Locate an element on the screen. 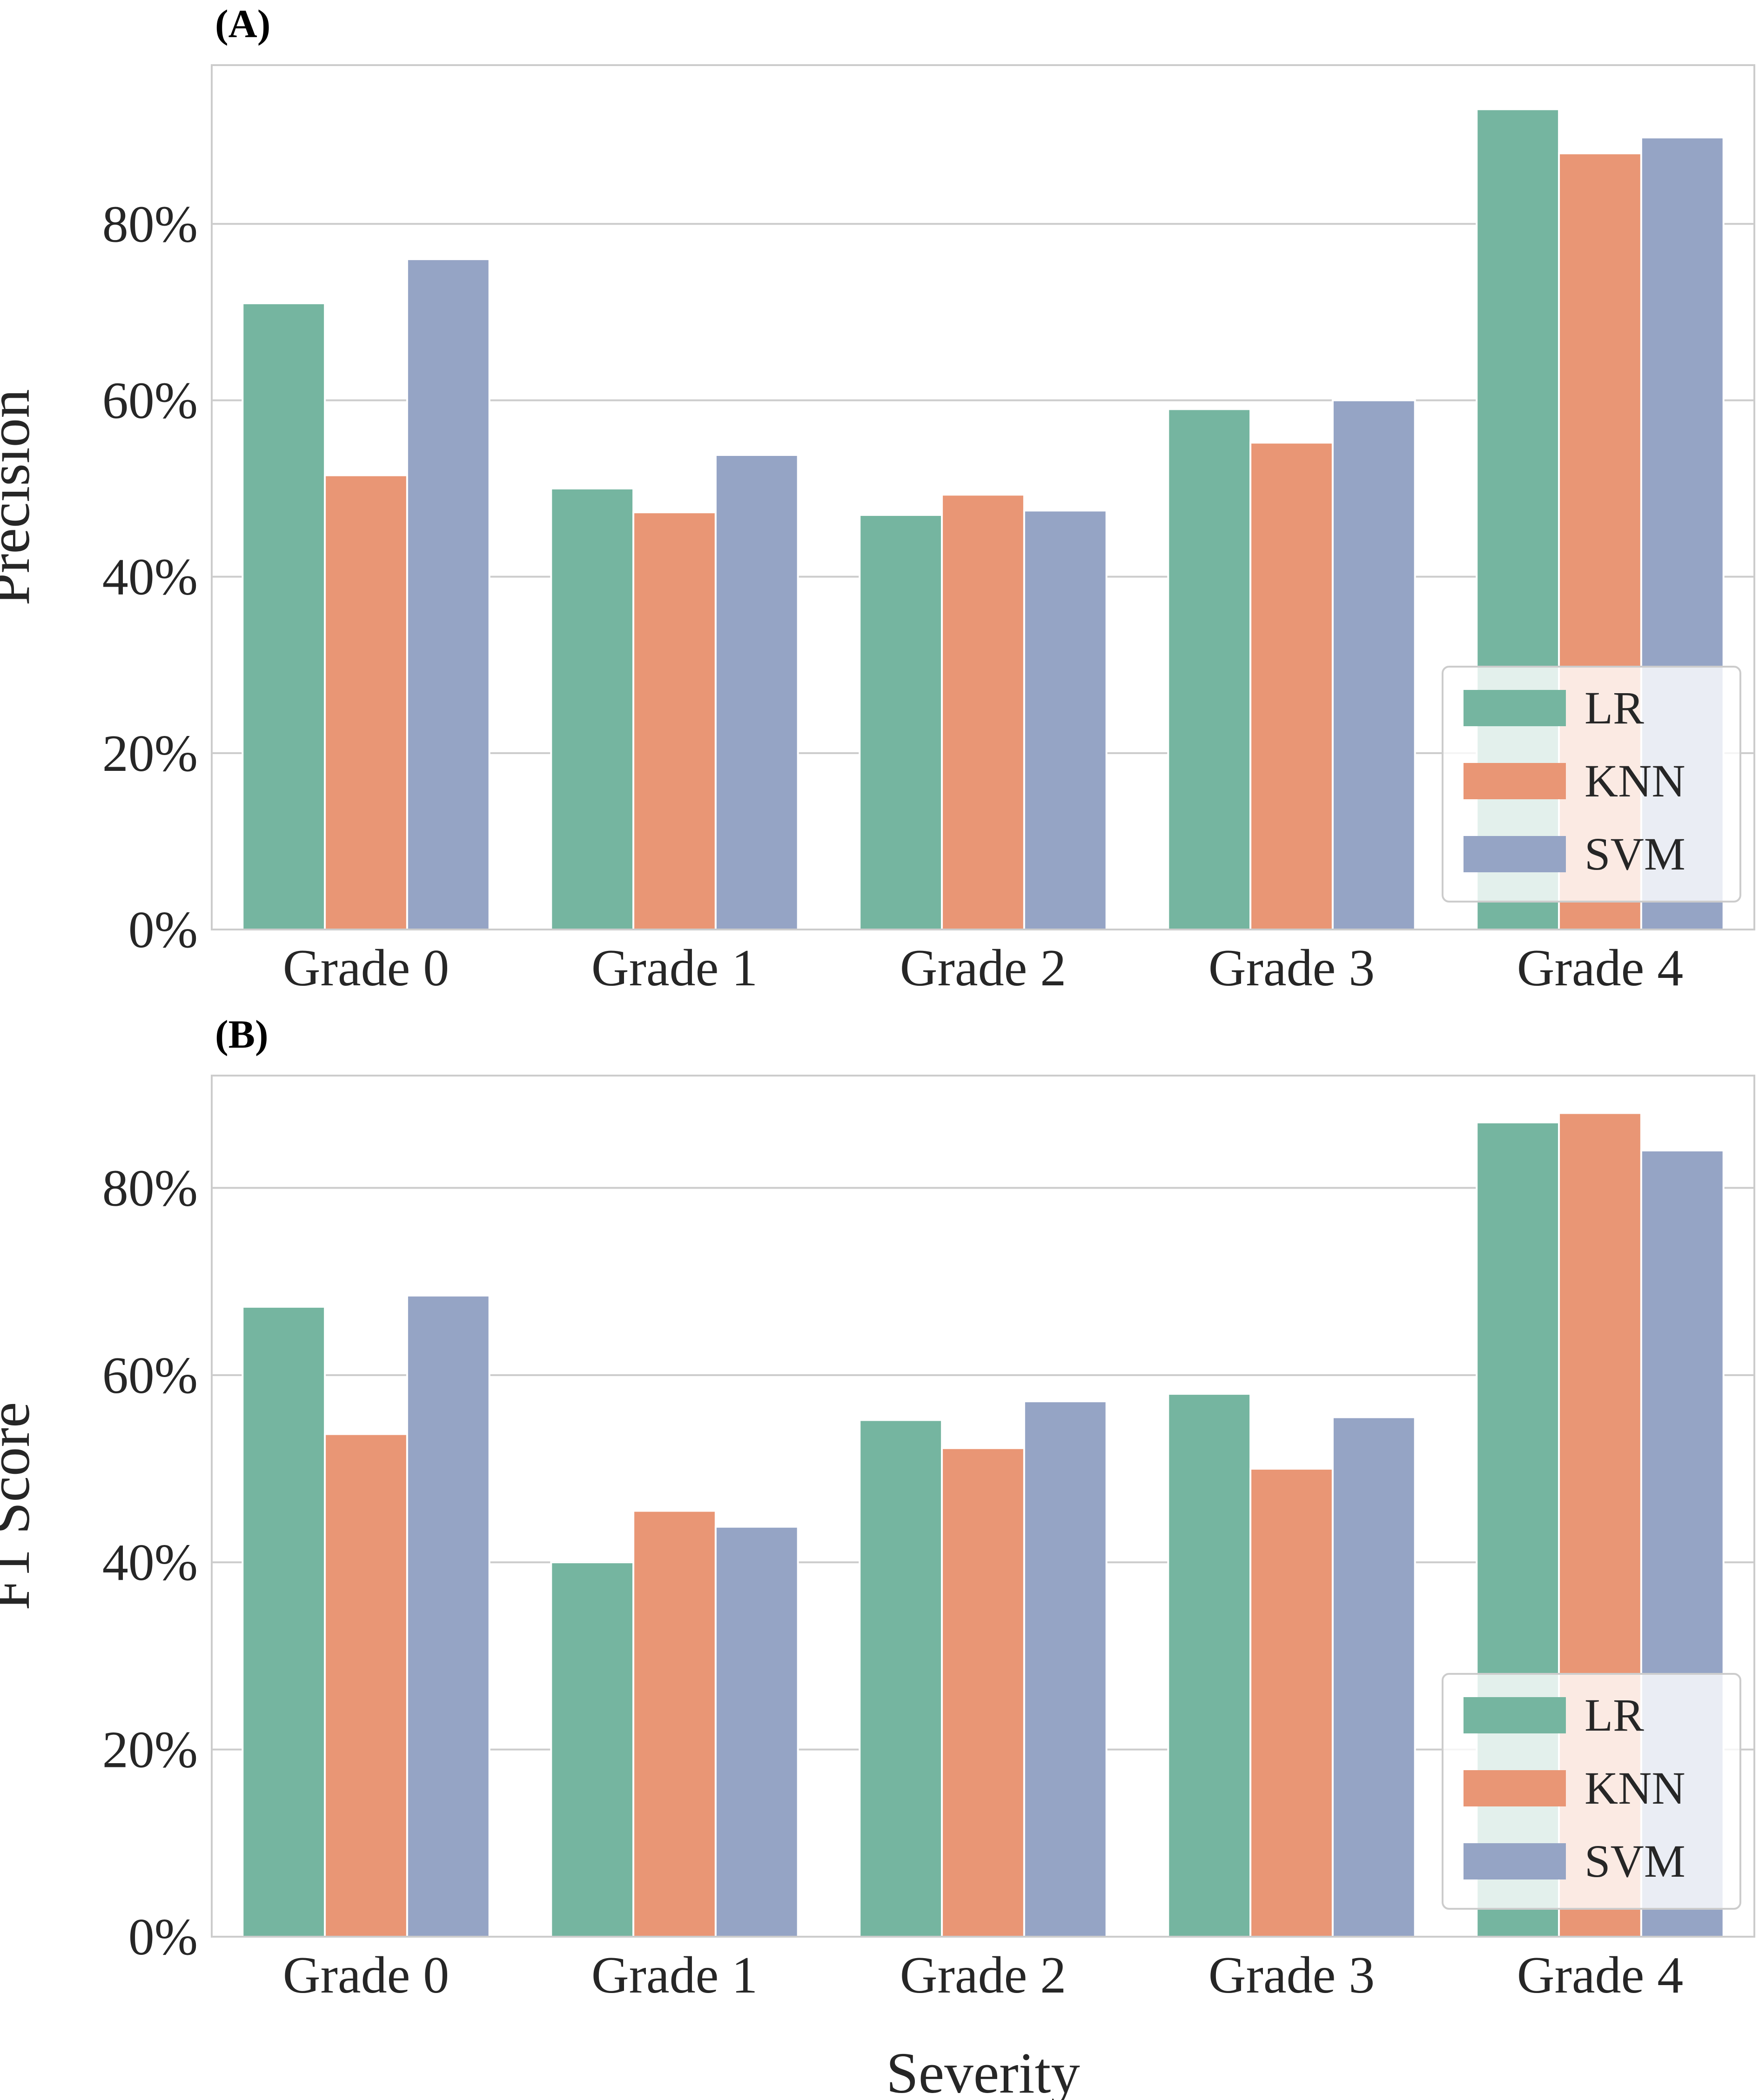 This screenshot has width=1759, height=2100. panel-b-y-axis-title: F1 Score is located at coordinates (21, 1507).